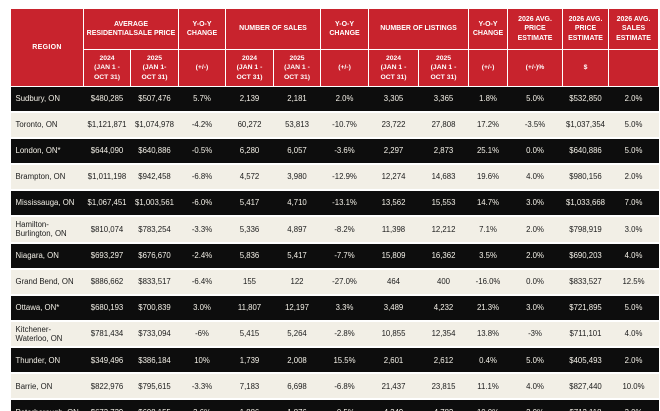 This screenshot has width=660, height=411. What do you see at coordinates (585, 99) in the screenshot?
I see `data-cell: $532,850` at bounding box center [585, 99].